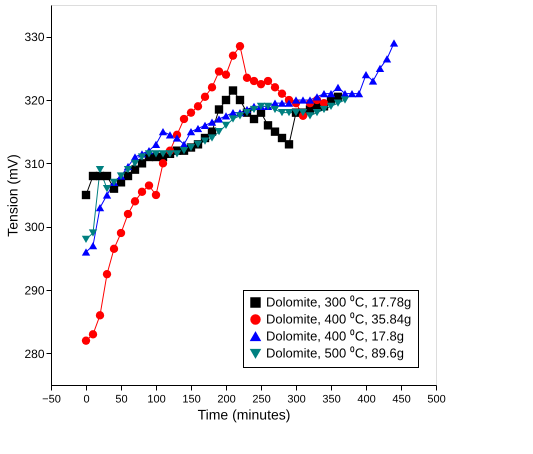  I want to click on x-tick-label: 450, so click(401, 400).